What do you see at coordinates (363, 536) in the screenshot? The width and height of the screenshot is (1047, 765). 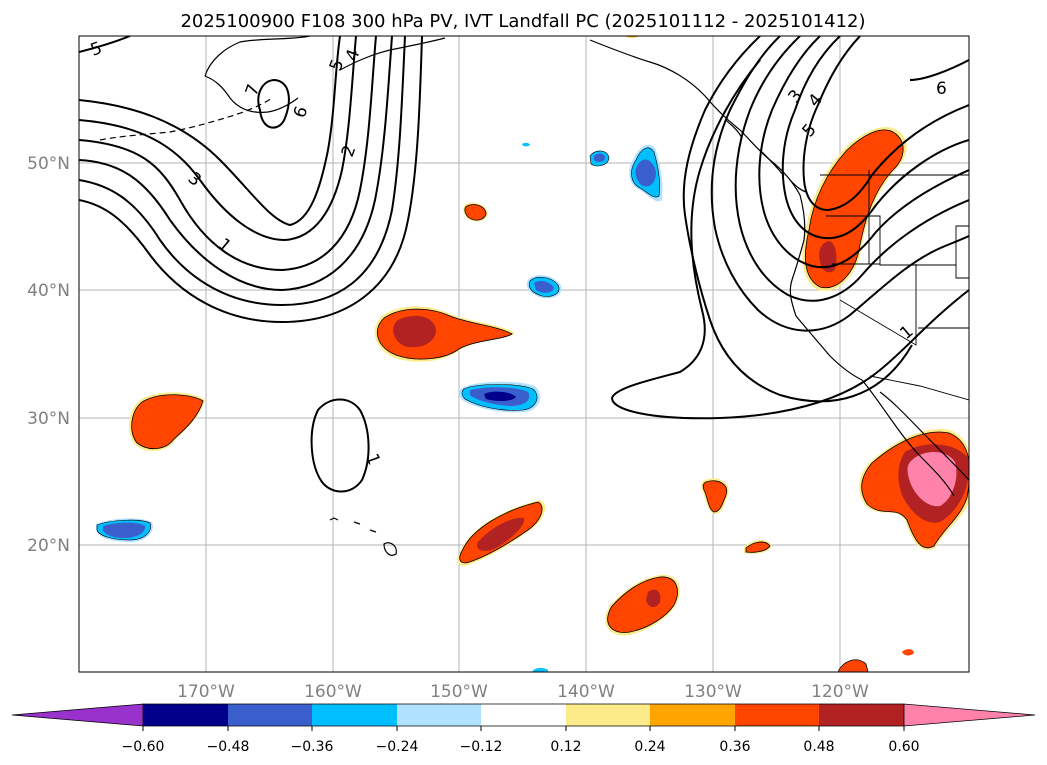 I see `coast-hawaii` at bounding box center [363, 536].